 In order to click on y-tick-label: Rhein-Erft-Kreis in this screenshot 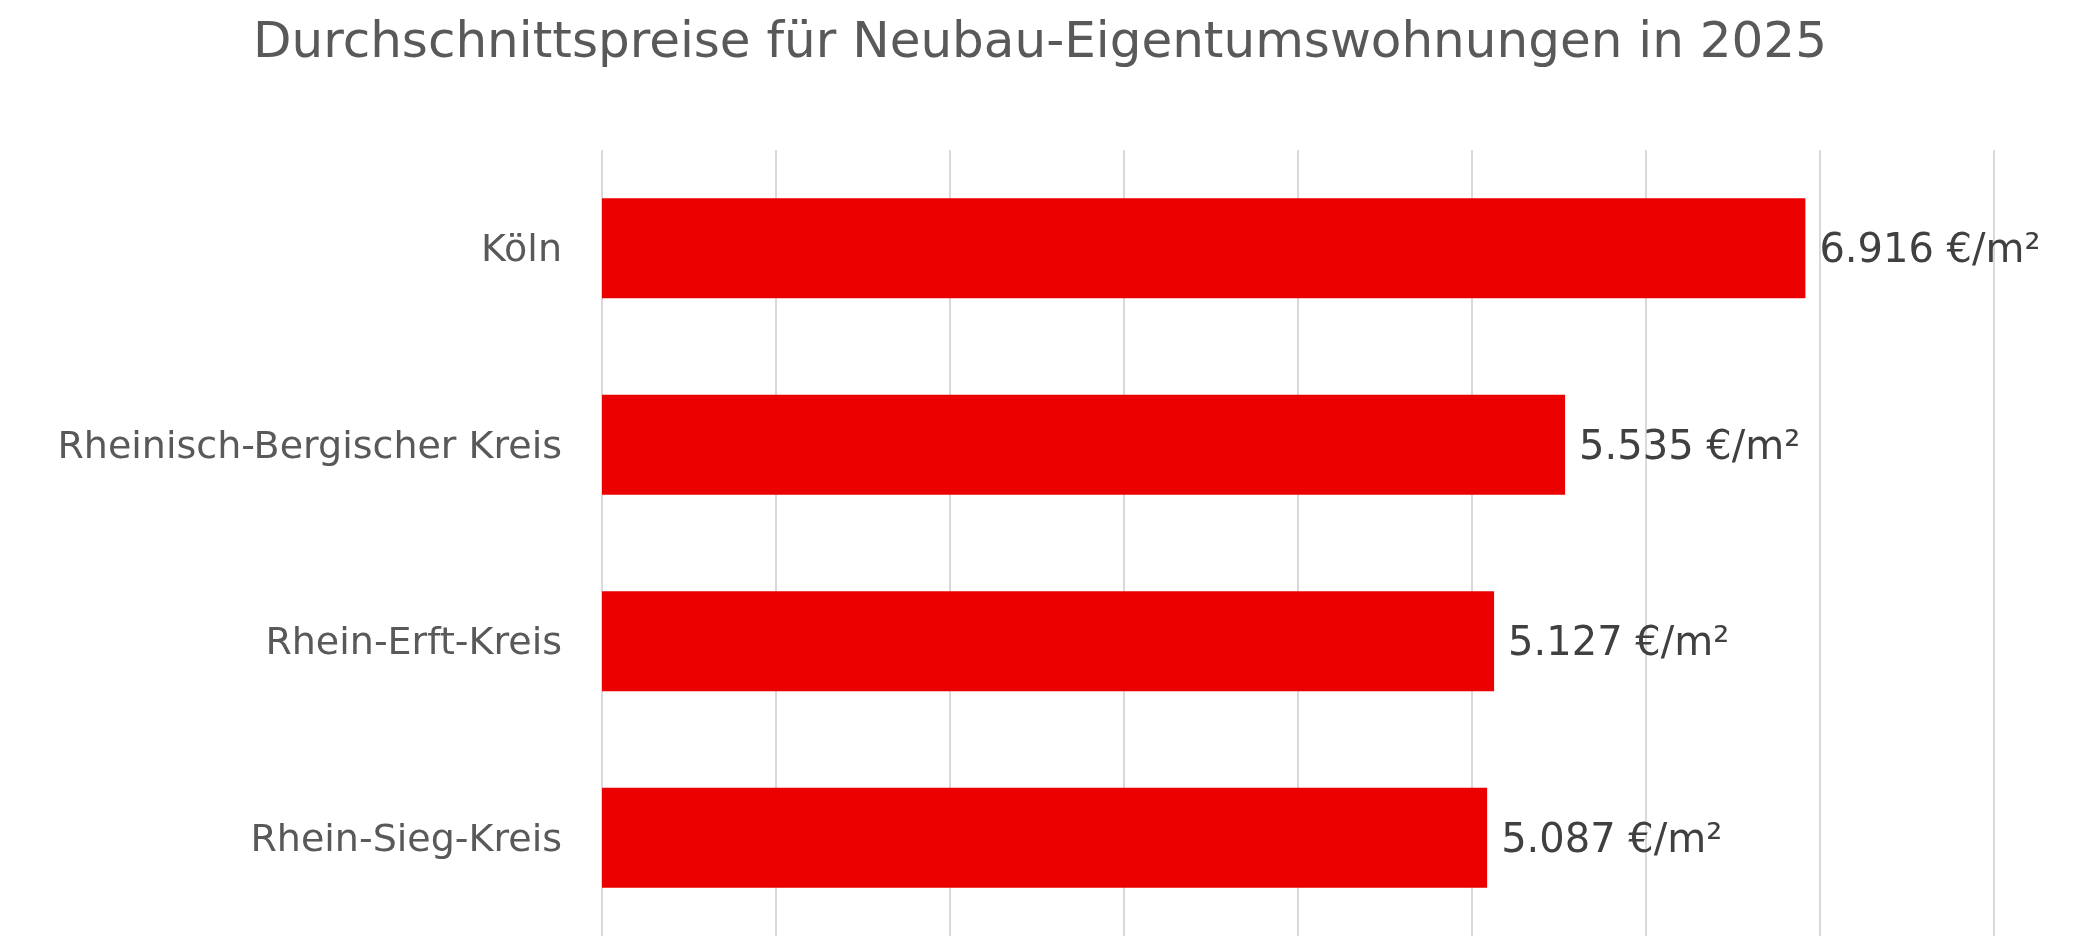, I will do `click(413, 641)`.